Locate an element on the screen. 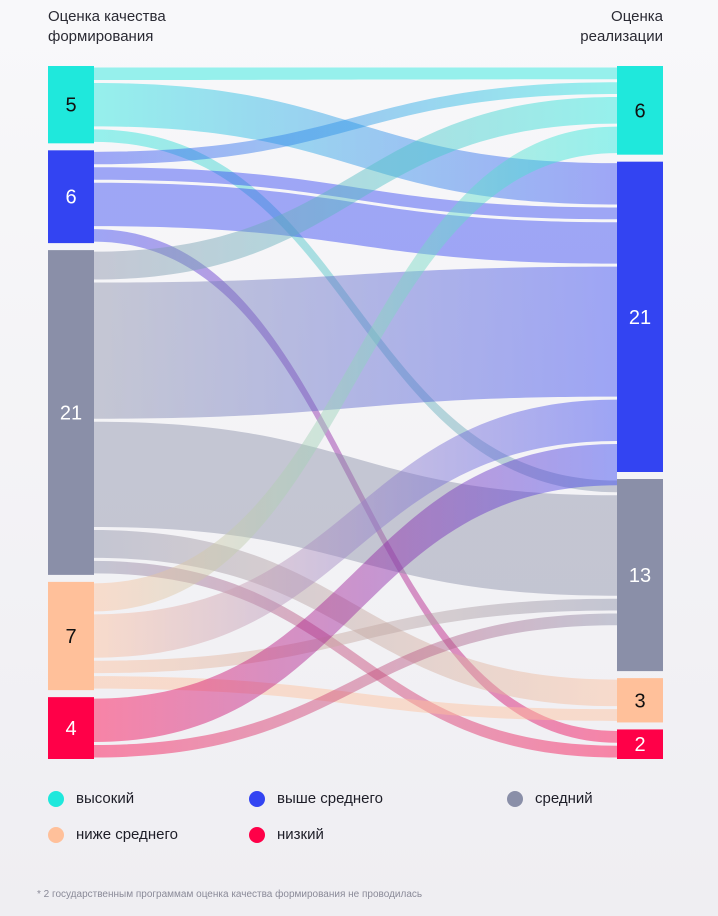 Image resolution: width=718 pixels, height=916 pixels. link-average-to-below-average is located at coordinates (355, 618).